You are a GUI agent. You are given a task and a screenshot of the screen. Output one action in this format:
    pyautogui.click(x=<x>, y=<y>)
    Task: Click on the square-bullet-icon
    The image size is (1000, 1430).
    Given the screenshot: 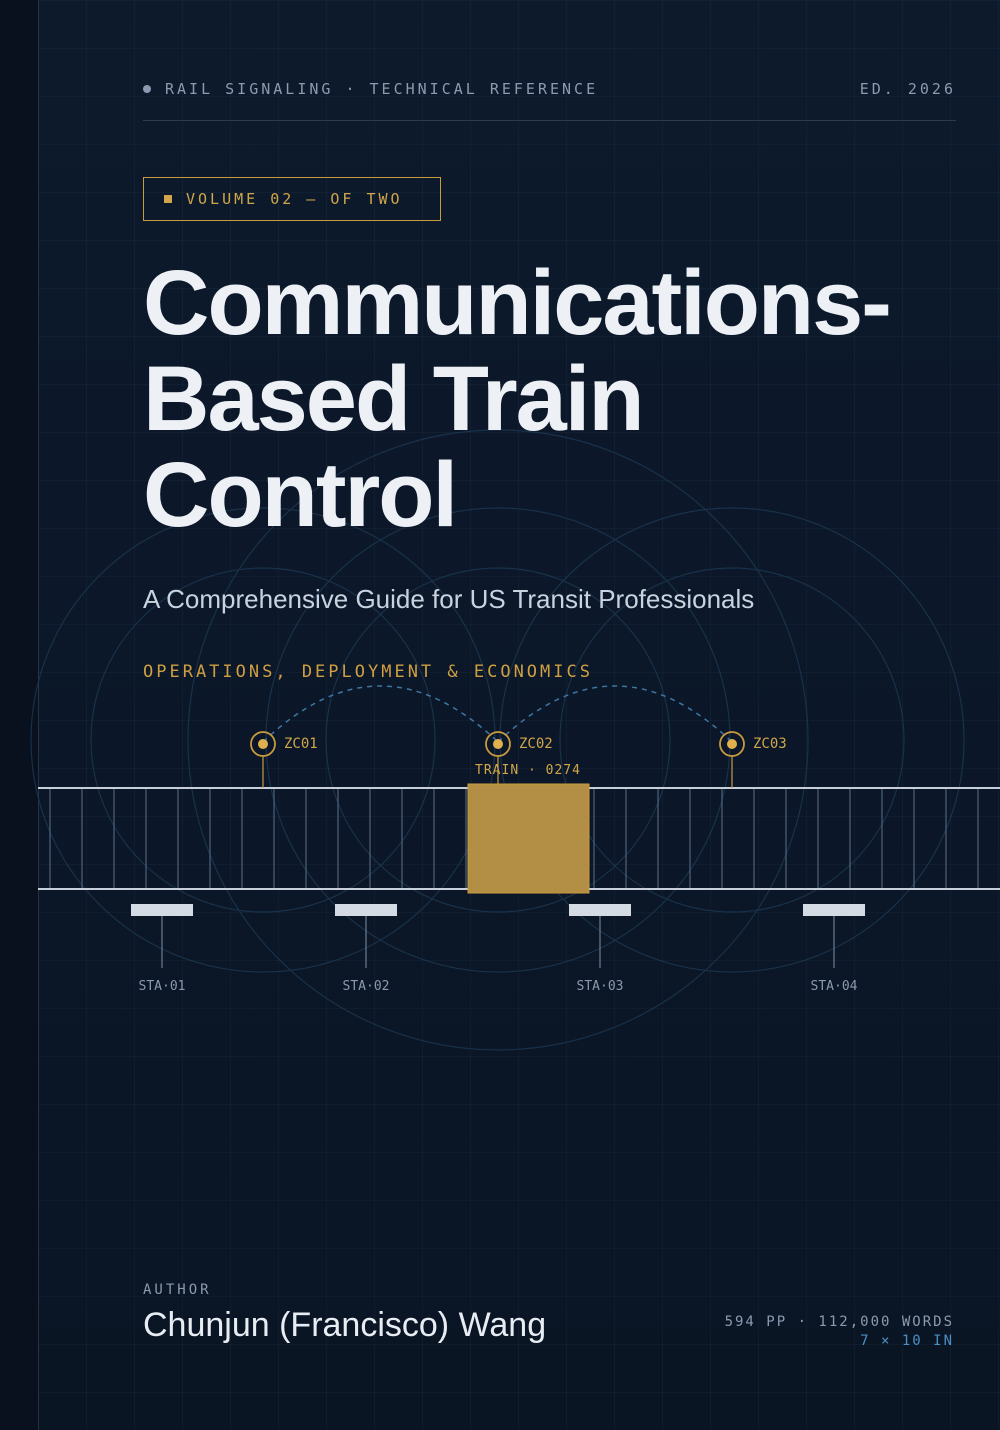 What is the action you would take?
    pyautogui.click(x=168, y=199)
    